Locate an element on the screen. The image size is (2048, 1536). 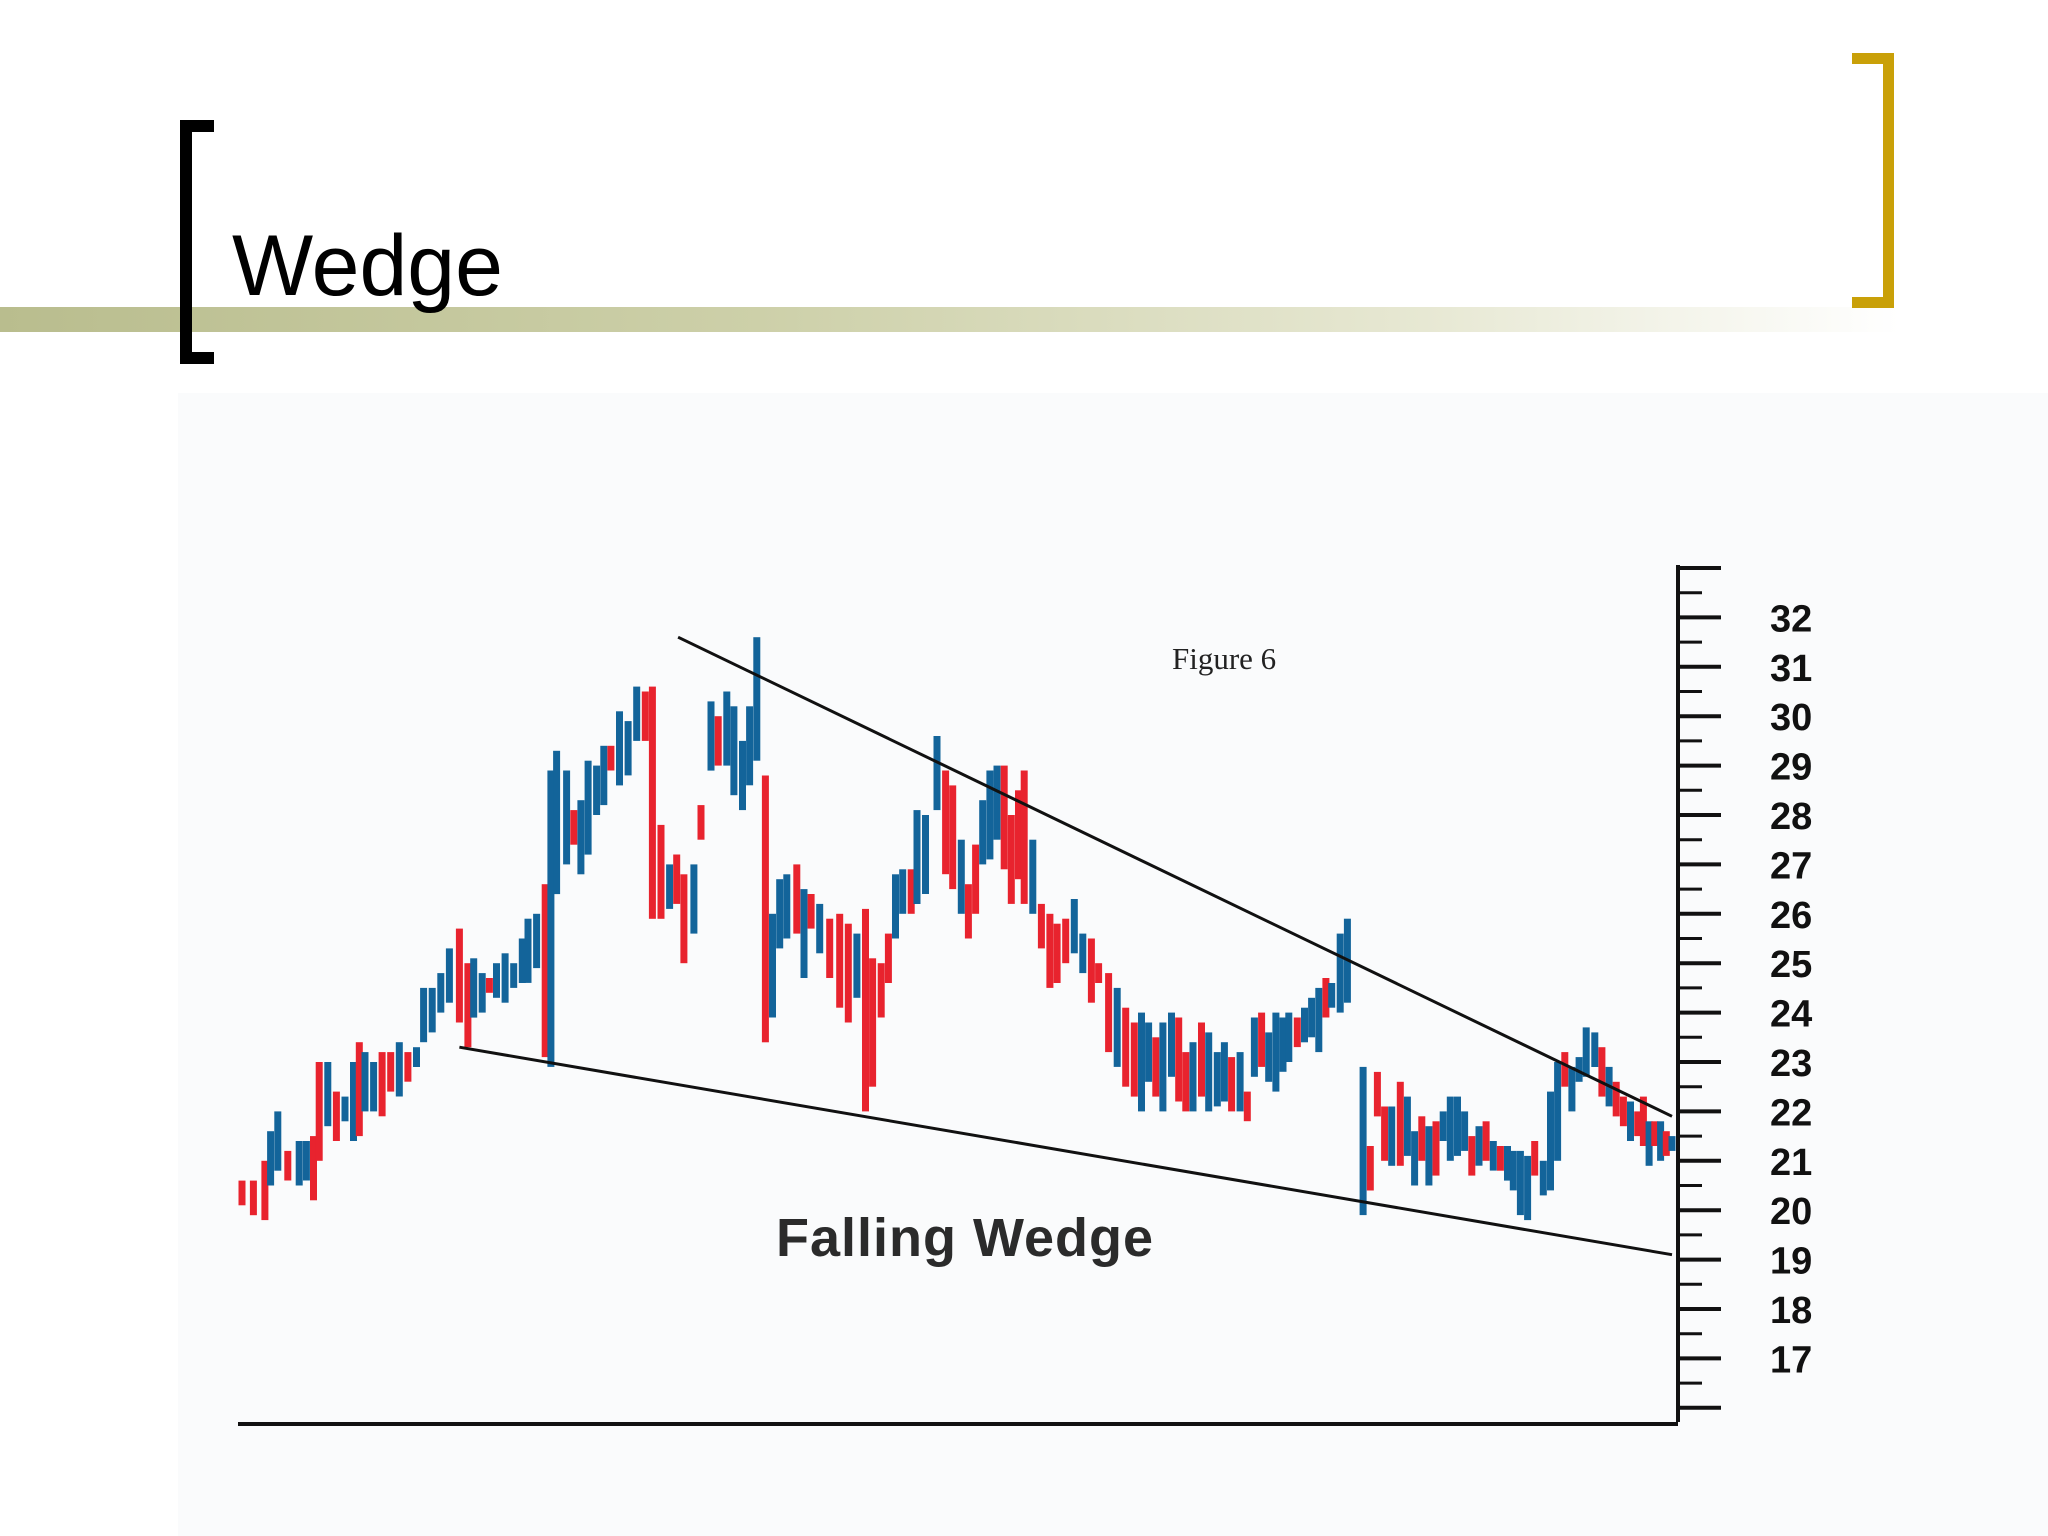
figure-caption: Figure 6 is located at coordinates (1224, 658).